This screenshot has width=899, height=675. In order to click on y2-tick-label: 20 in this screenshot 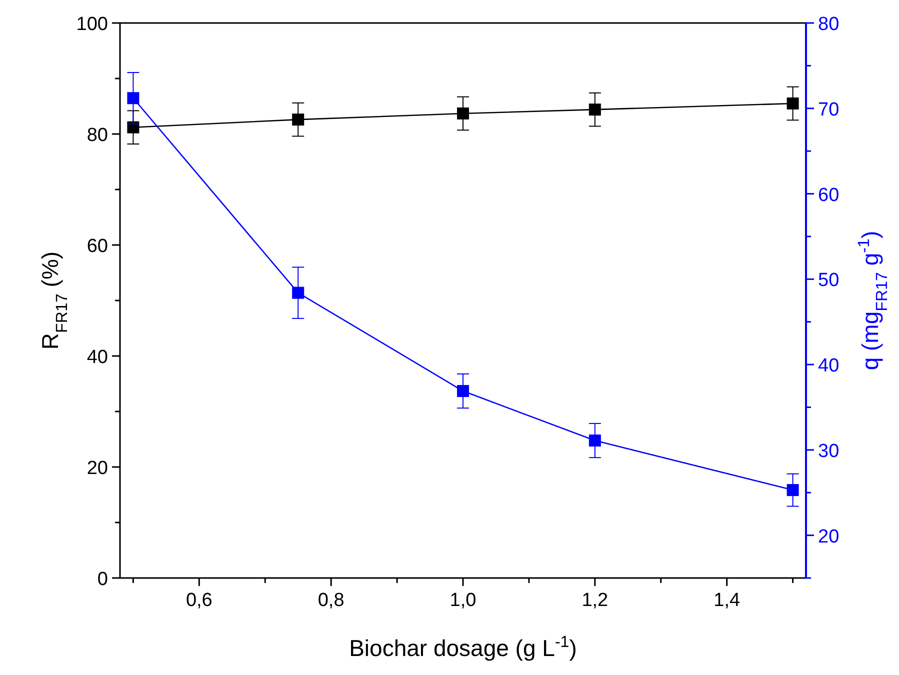, I will do `click(829, 537)`.